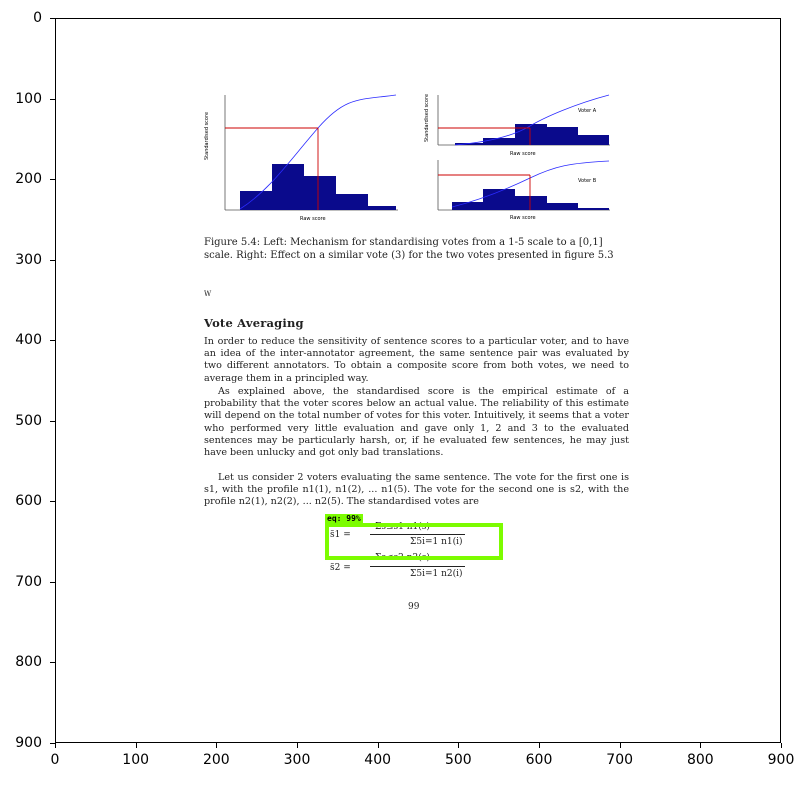 The image size is (808, 785). What do you see at coordinates (539, 760) in the screenshot?
I see `x-tick-label: 600` at bounding box center [539, 760].